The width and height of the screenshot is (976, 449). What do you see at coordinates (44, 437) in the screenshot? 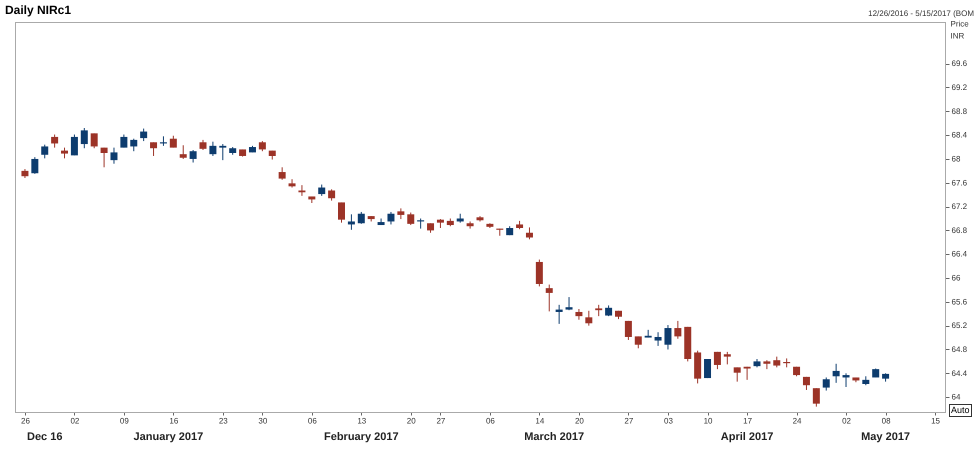
I see `text: Dec 16` at bounding box center [44, 437].